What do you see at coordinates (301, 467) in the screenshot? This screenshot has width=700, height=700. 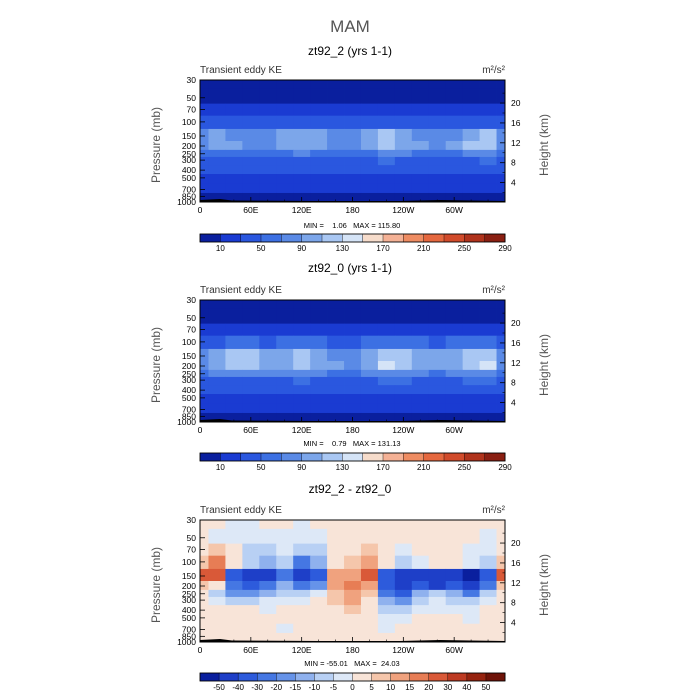 I see `colorbar-label: 90` at bounding box center [301, 467].